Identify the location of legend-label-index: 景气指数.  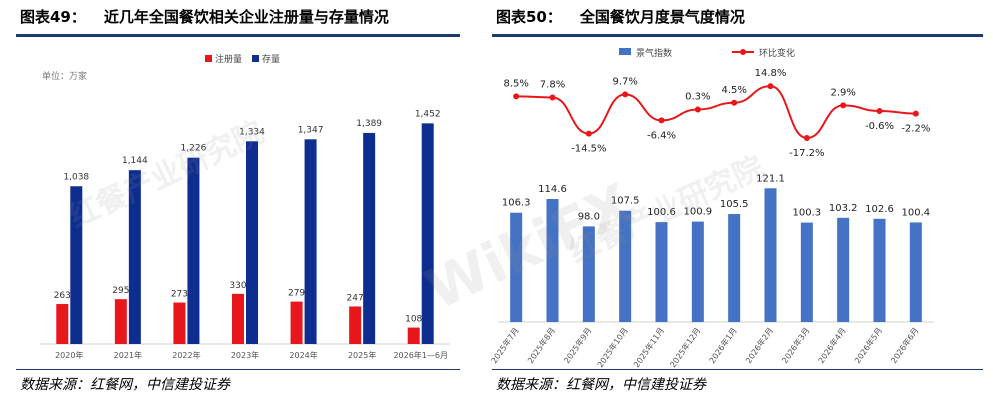
(654, 53).